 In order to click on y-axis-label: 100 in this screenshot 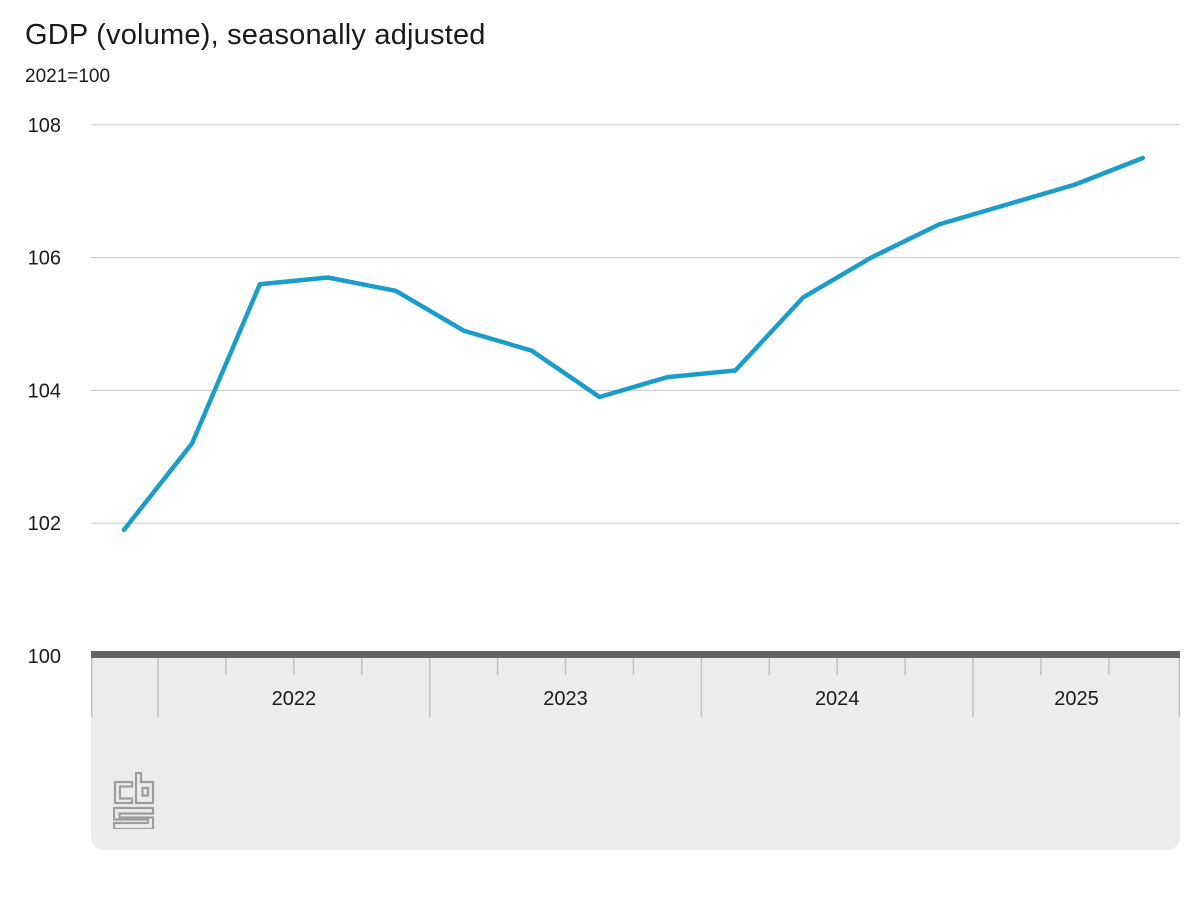, I will do `click(44, 657)`.